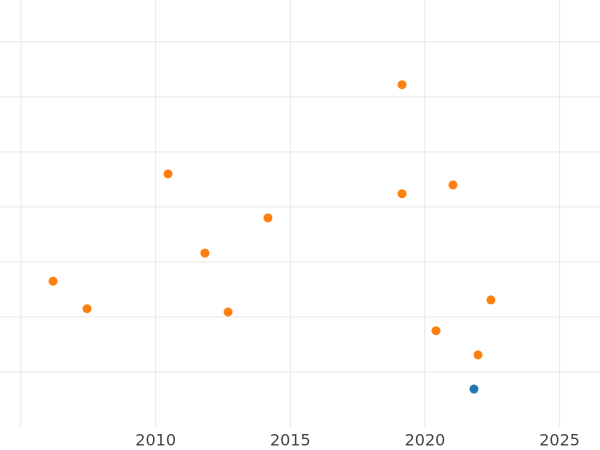 This screenshot has width=600, height=450. What do you see at coordinates (559, 440) in the screenshot?
I see `x-tick-label: 2025` at bounding box center [559, 440].